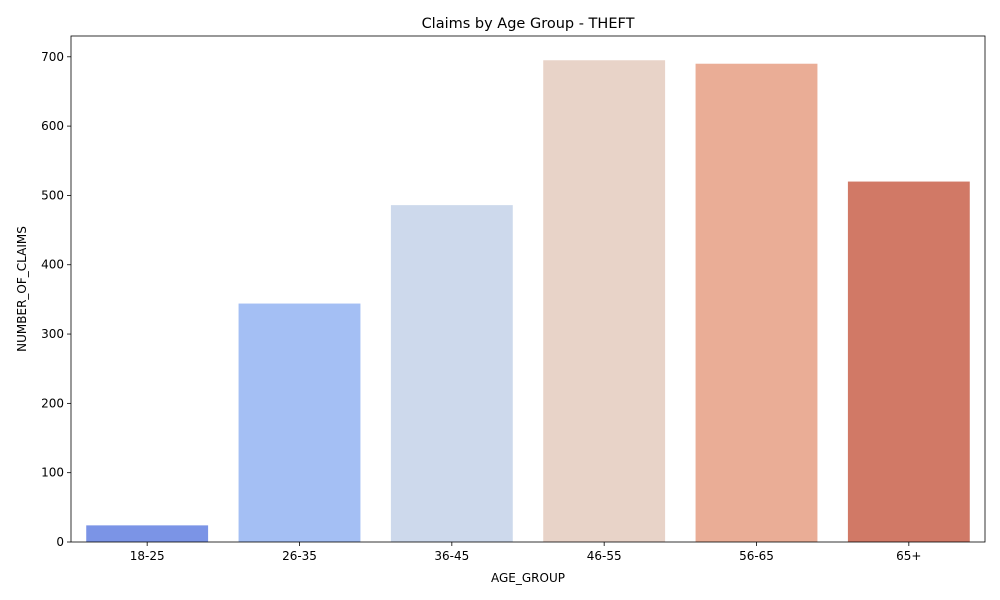 The width and height of the screenshot is (1000, 600). Describe the element at coordinates (299, 556) in the screenshot. I see `x-tick-label: 26-35` at that location.